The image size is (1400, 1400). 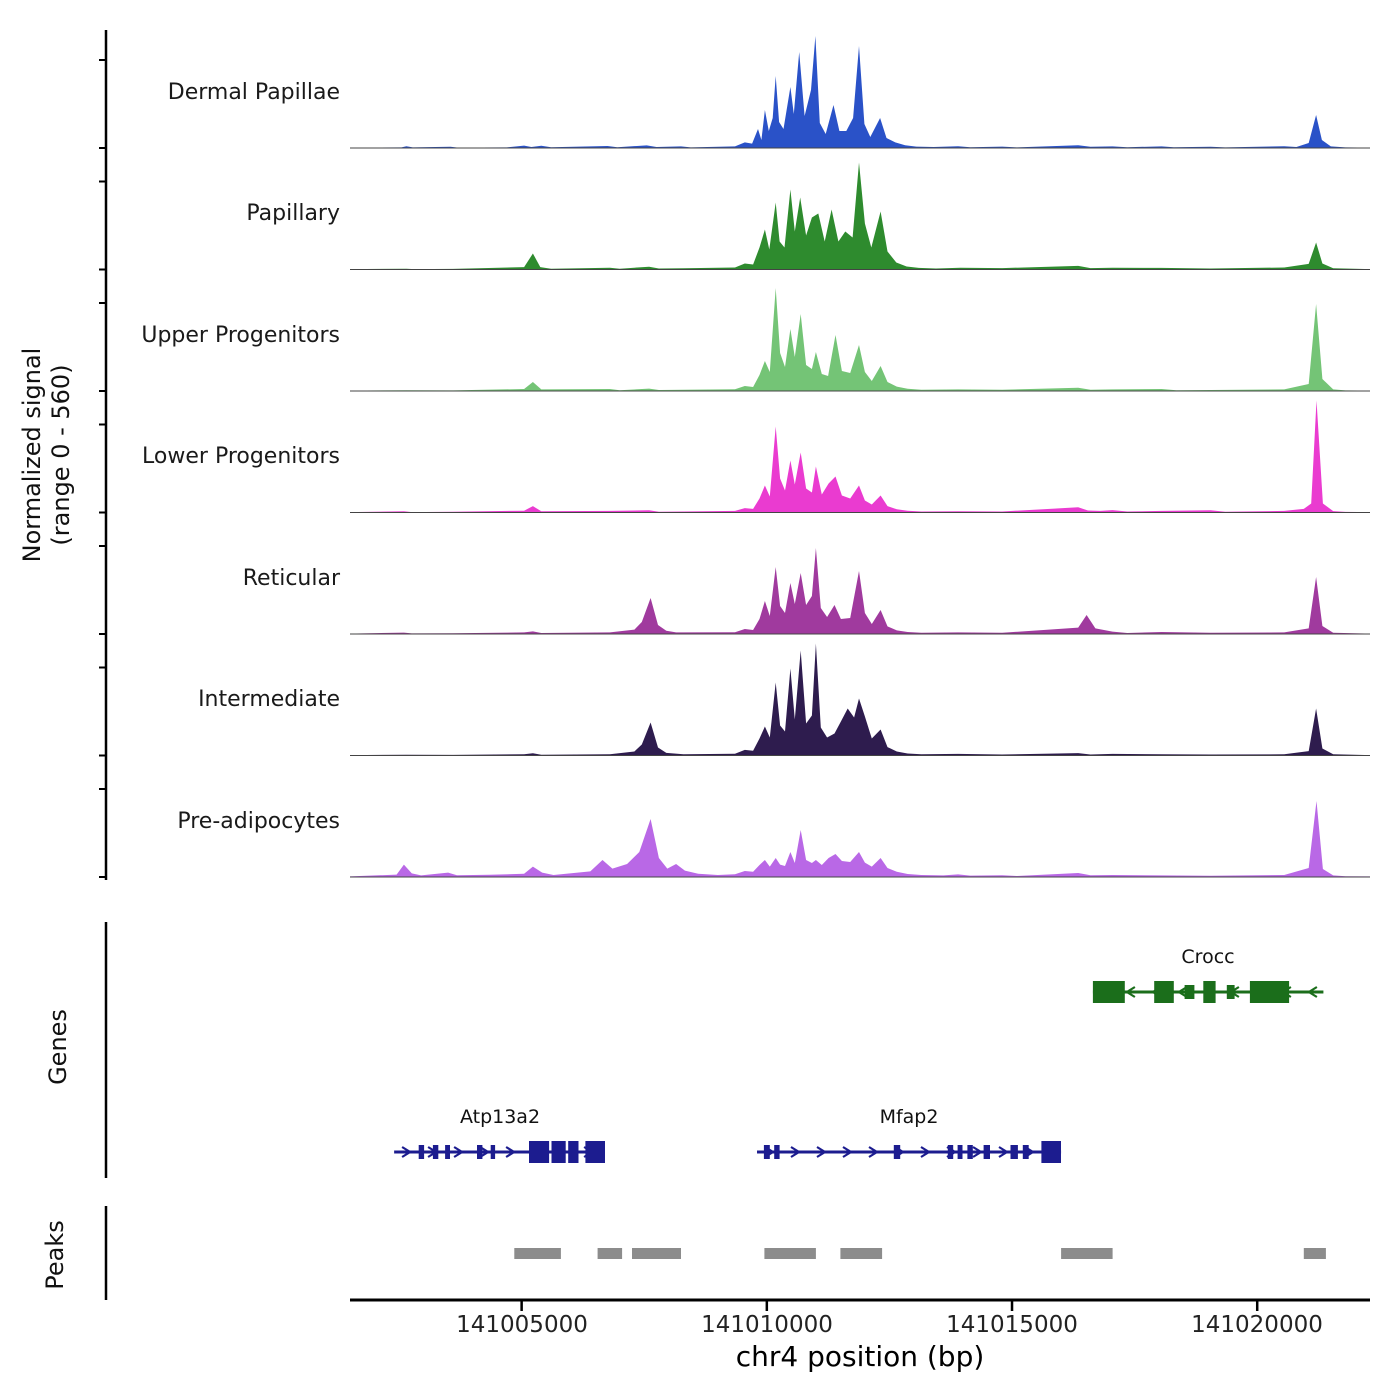 What do you see at coordinates (1257, 1325) in the screenshot?
I see `x-tick-label-141020000: 141020000` at bounding box center [1257, 1325].